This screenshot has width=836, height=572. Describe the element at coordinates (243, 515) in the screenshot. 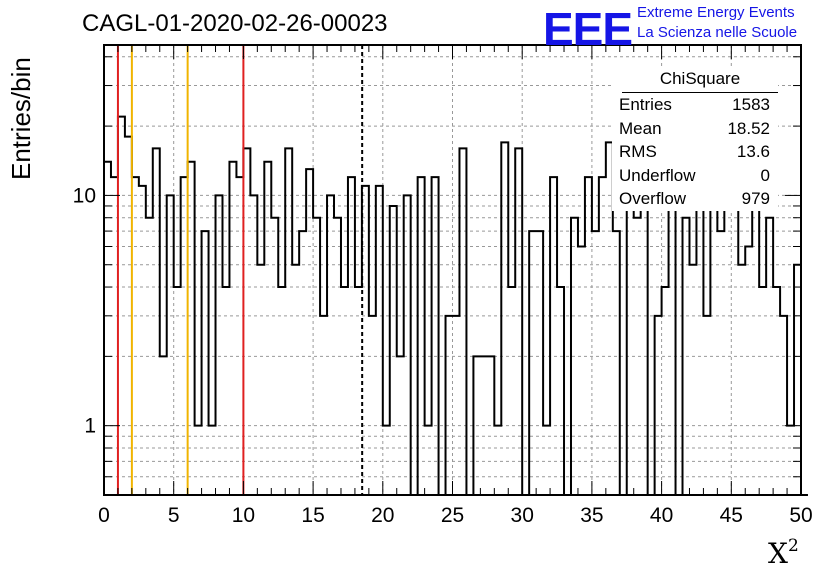

I see `x-tick-label: 10` at that location.